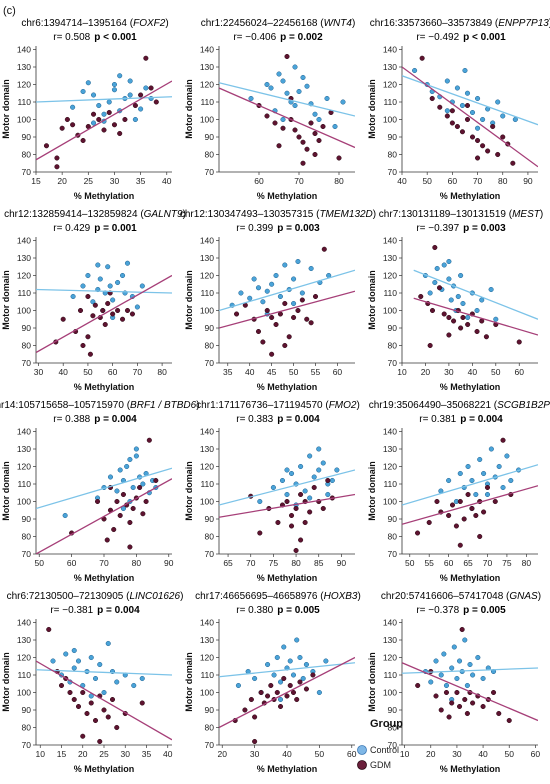 This screenshot has width=550, height=784. Describe the element at coordinates (459, 405) in the screenshot. I see `panel-title: chr19:35064490–35068221 (SCGB1B2P)` at that location.